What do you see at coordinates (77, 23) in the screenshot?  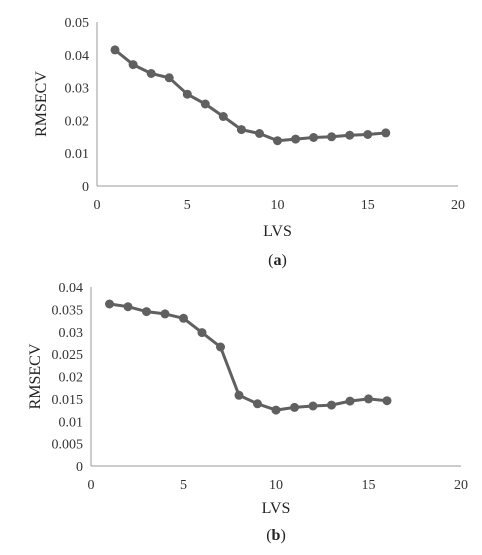 I see `y-tick-label: 0.05` at bounding box center [77, 23].